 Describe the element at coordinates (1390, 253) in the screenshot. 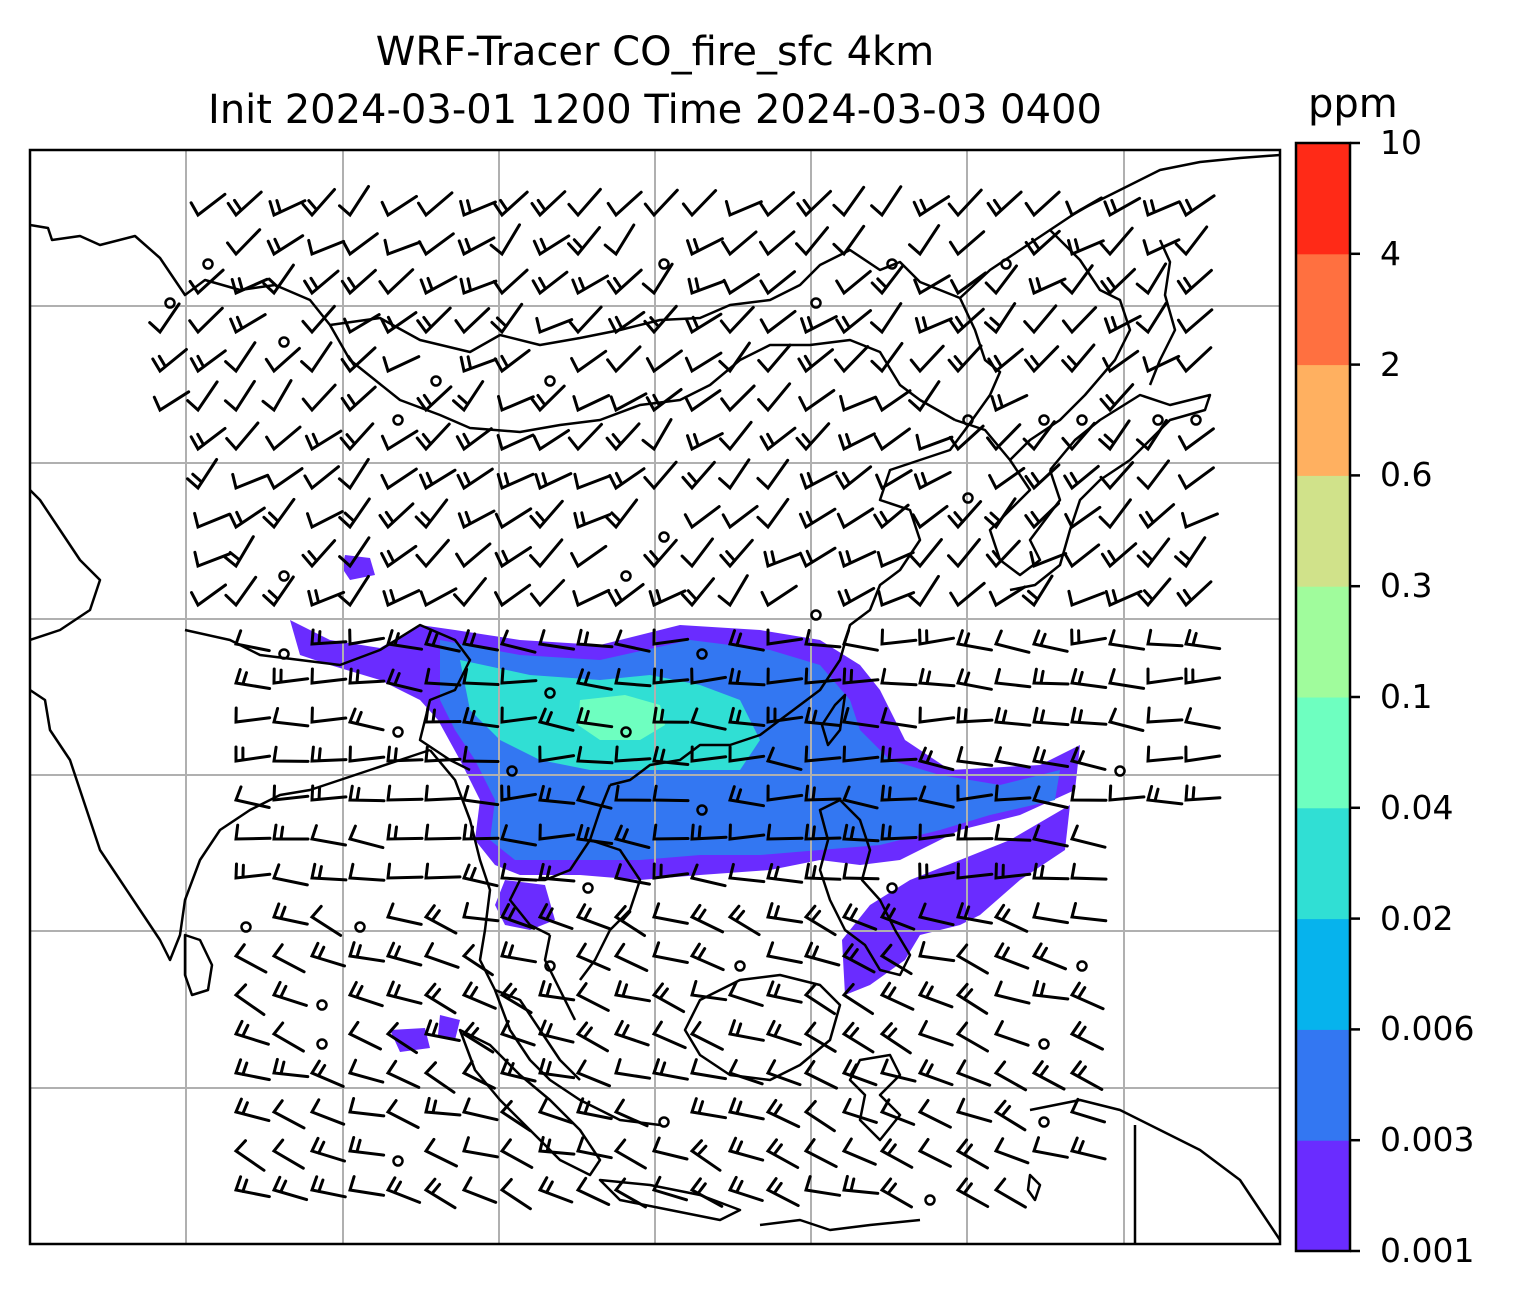

I see `colorbar-tick-label: 4` at that location.